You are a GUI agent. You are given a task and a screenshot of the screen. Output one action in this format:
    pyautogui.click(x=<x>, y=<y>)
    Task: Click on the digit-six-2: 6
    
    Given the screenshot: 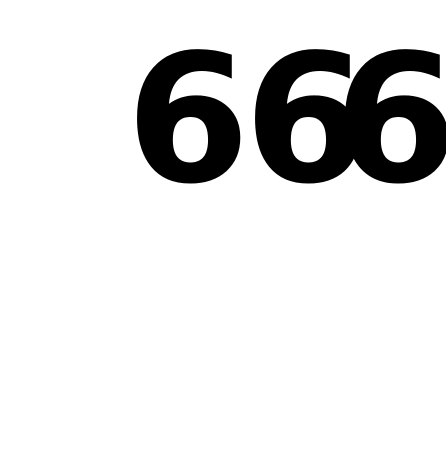 What is the action you would take?
    pyautogui.click(x=306, y=119)
    